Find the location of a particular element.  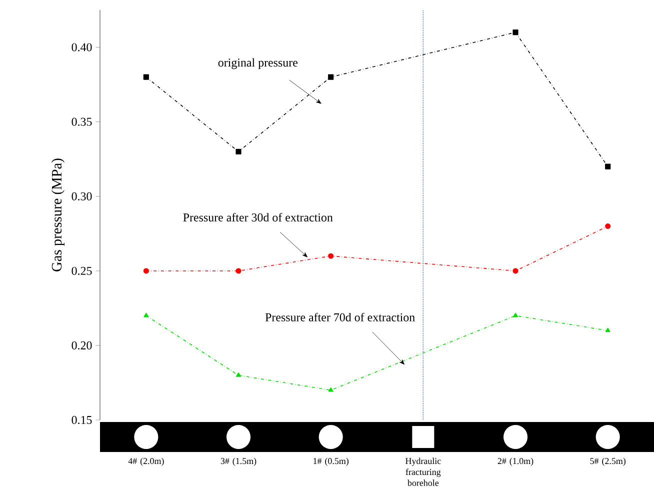

y-tick-label: 0.40 is located at coordinates (82, 47).